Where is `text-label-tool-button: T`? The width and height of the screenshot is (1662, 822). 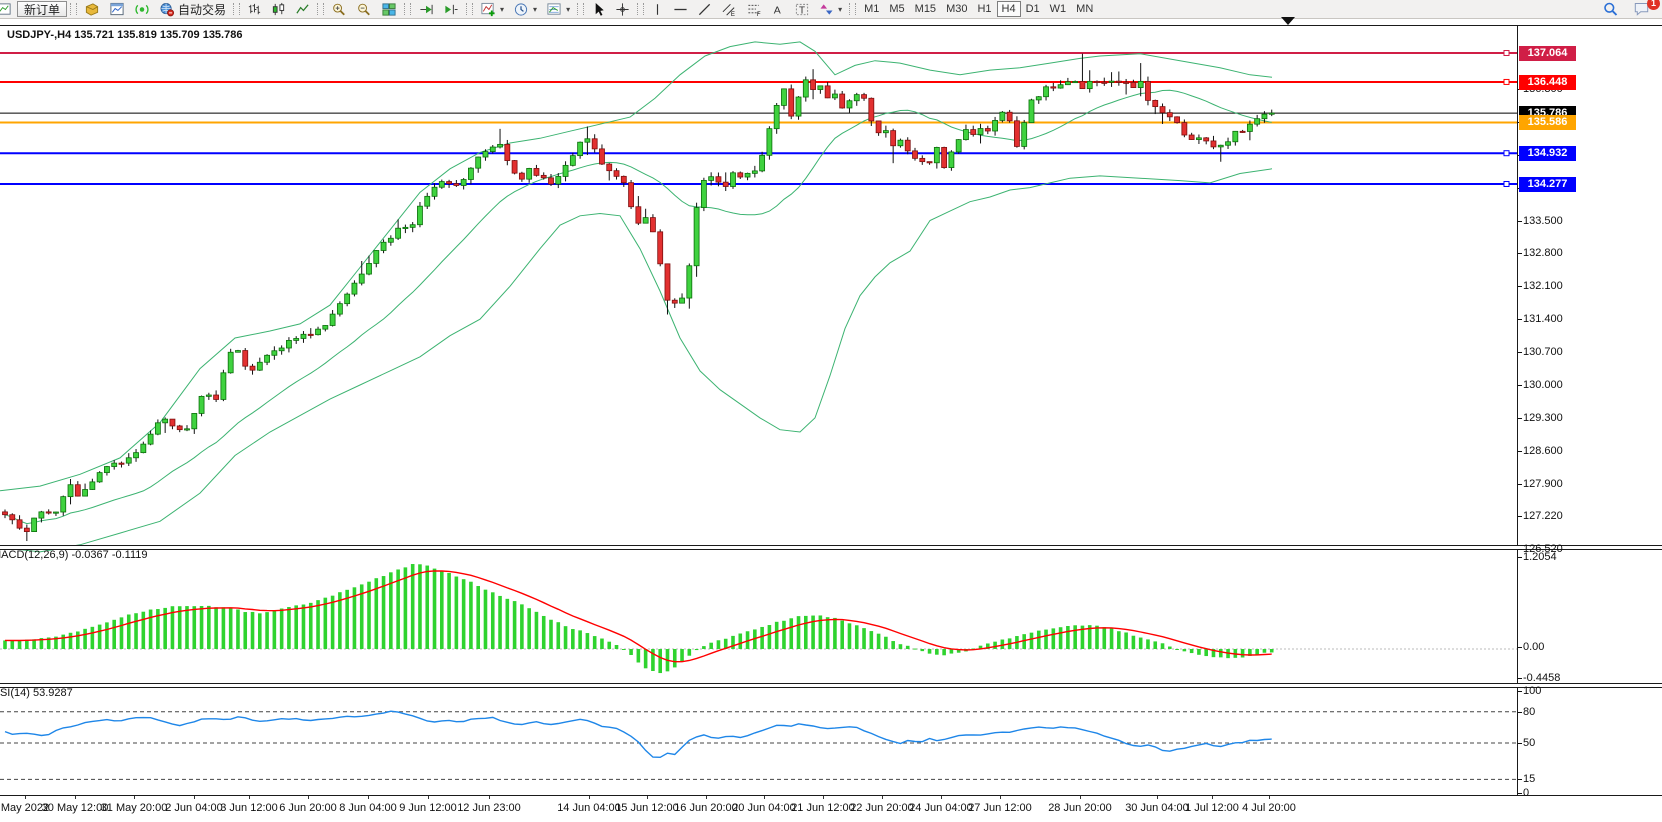 text-label-tool-button: T is located at coordinates (802, 9).